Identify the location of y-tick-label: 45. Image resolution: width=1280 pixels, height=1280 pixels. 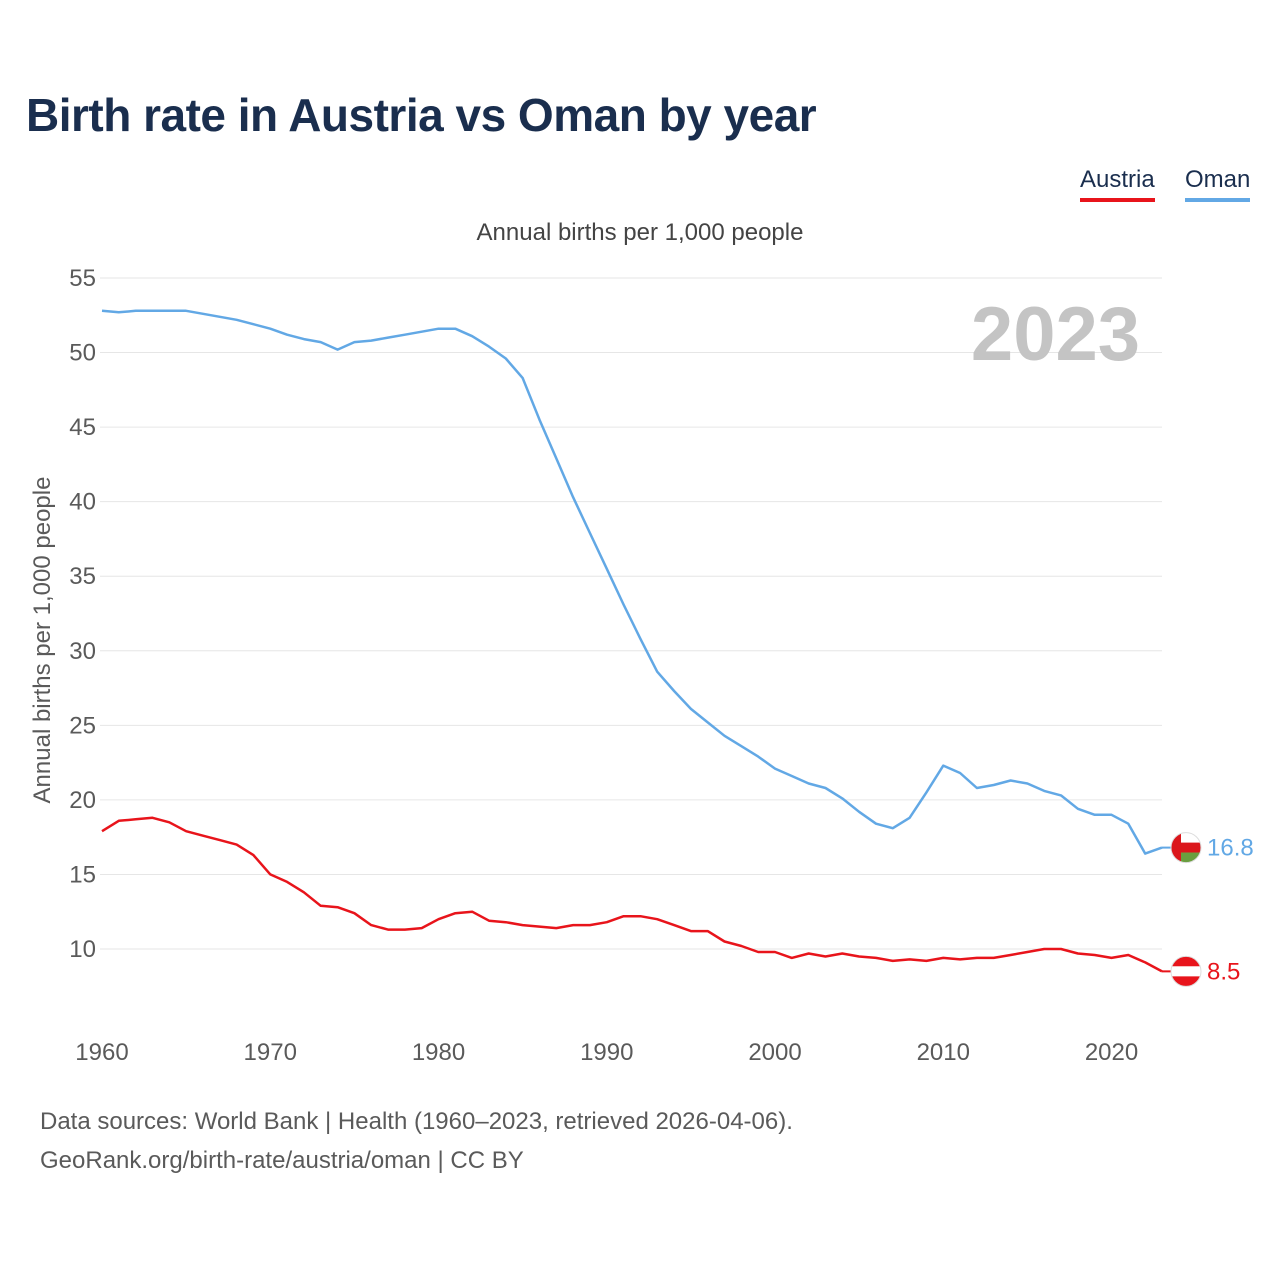
(82, 427).